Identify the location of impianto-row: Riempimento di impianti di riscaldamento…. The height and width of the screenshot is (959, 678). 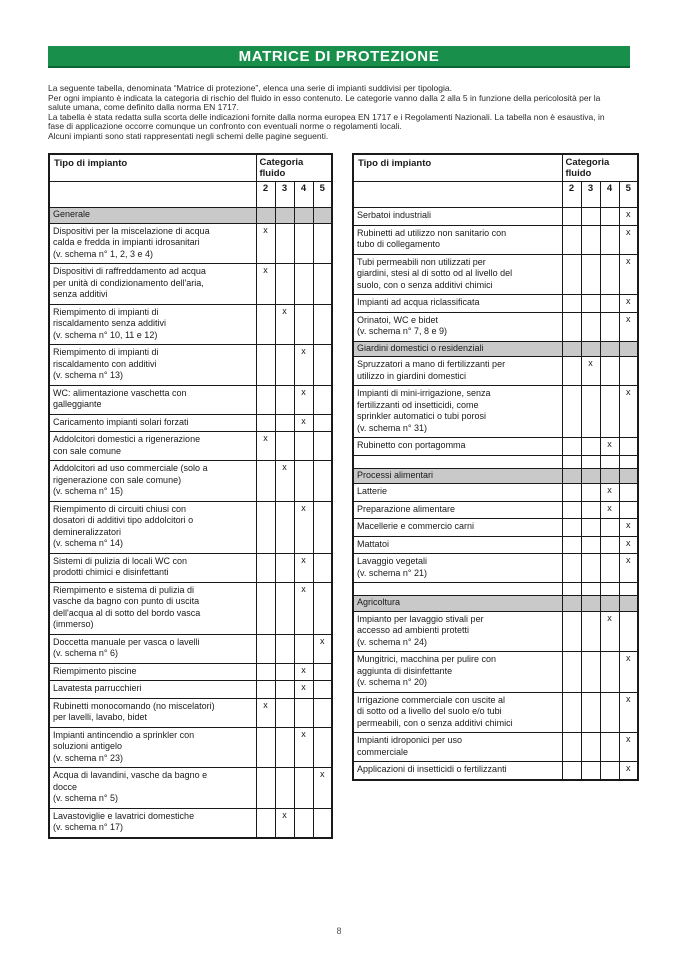
(190, 324).